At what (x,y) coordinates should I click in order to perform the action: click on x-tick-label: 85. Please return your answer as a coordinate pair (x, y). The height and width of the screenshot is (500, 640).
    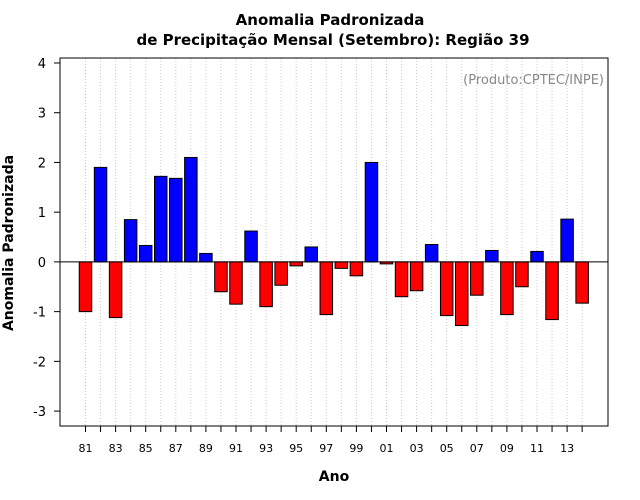
    Looking at the image, I should click on (146, 448).